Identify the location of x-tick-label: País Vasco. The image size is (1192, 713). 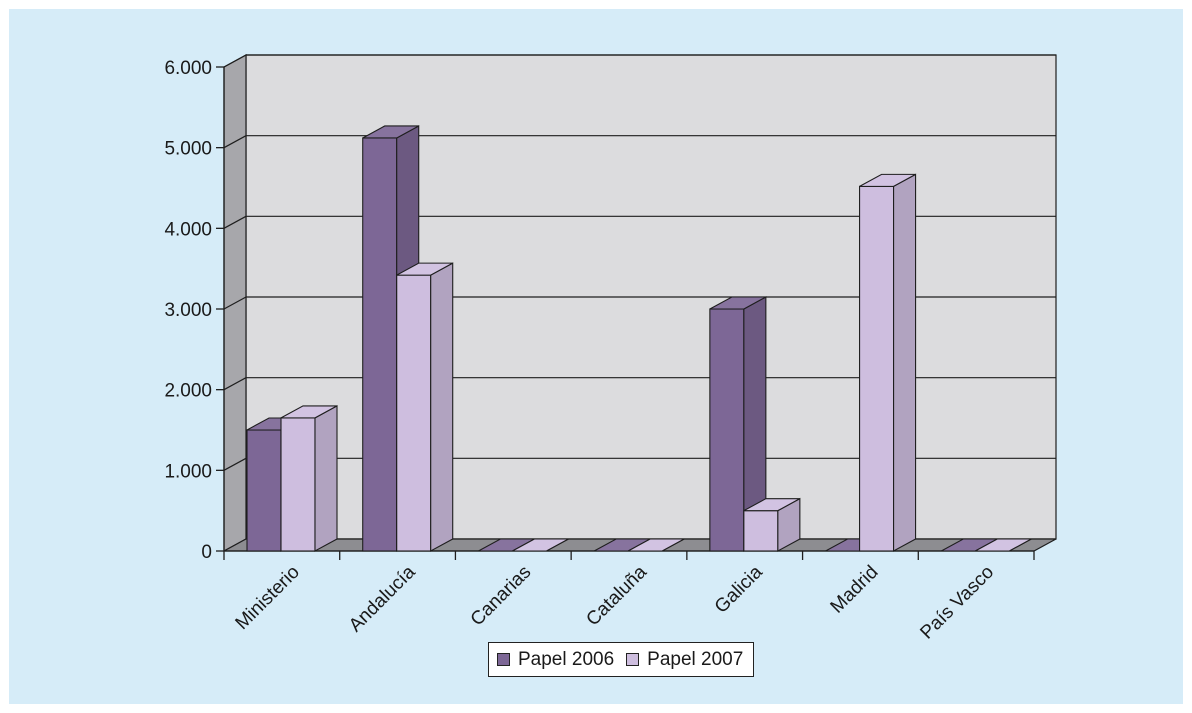
(957, 603).